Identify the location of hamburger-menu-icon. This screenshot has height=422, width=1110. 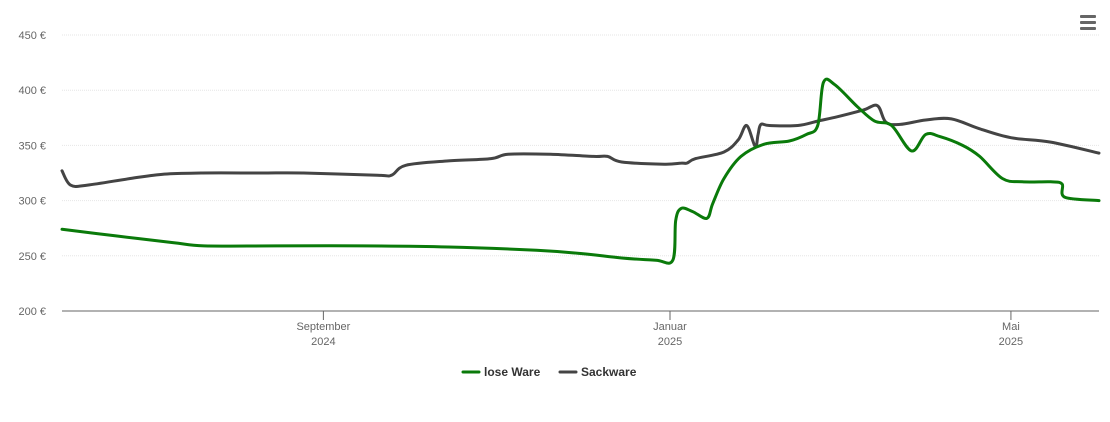
(1088, 22).